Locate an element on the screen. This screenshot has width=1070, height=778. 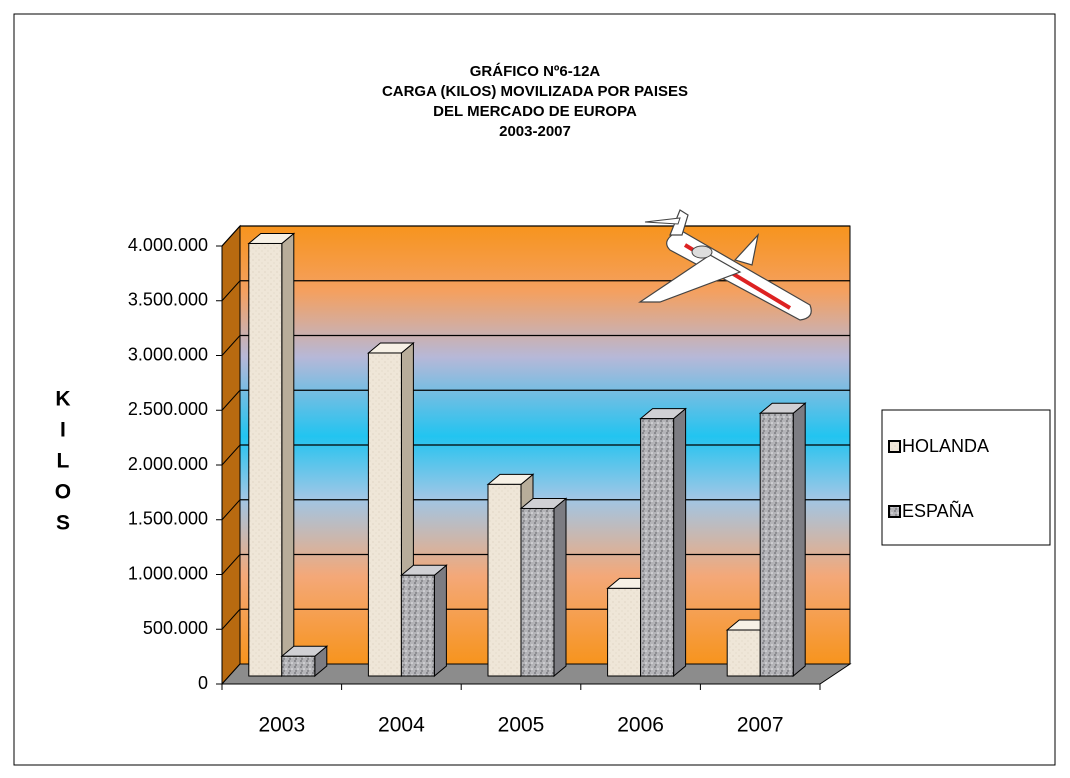
y-tick-label: 3.000.000 is located at coordinates (168, 354).